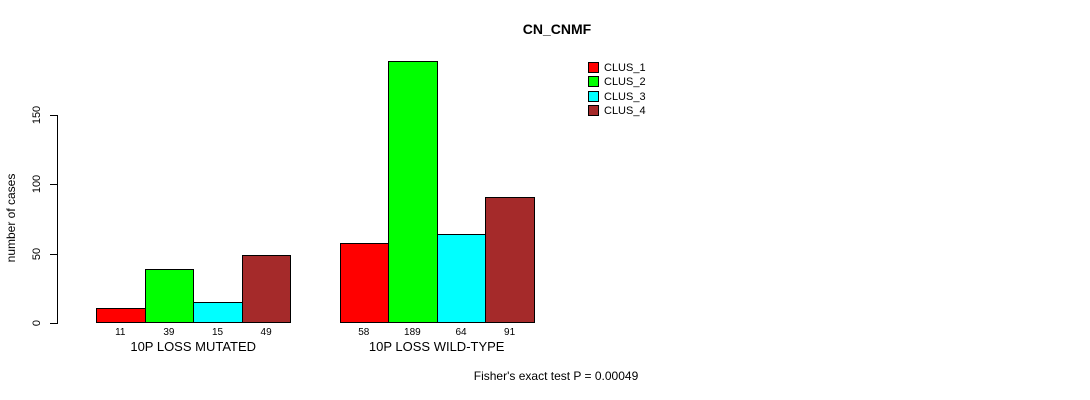  What do you see at coordinates (461, 332) in the screenshot?
I see `bar-value-label: 64` at bounding box center [461, 332].